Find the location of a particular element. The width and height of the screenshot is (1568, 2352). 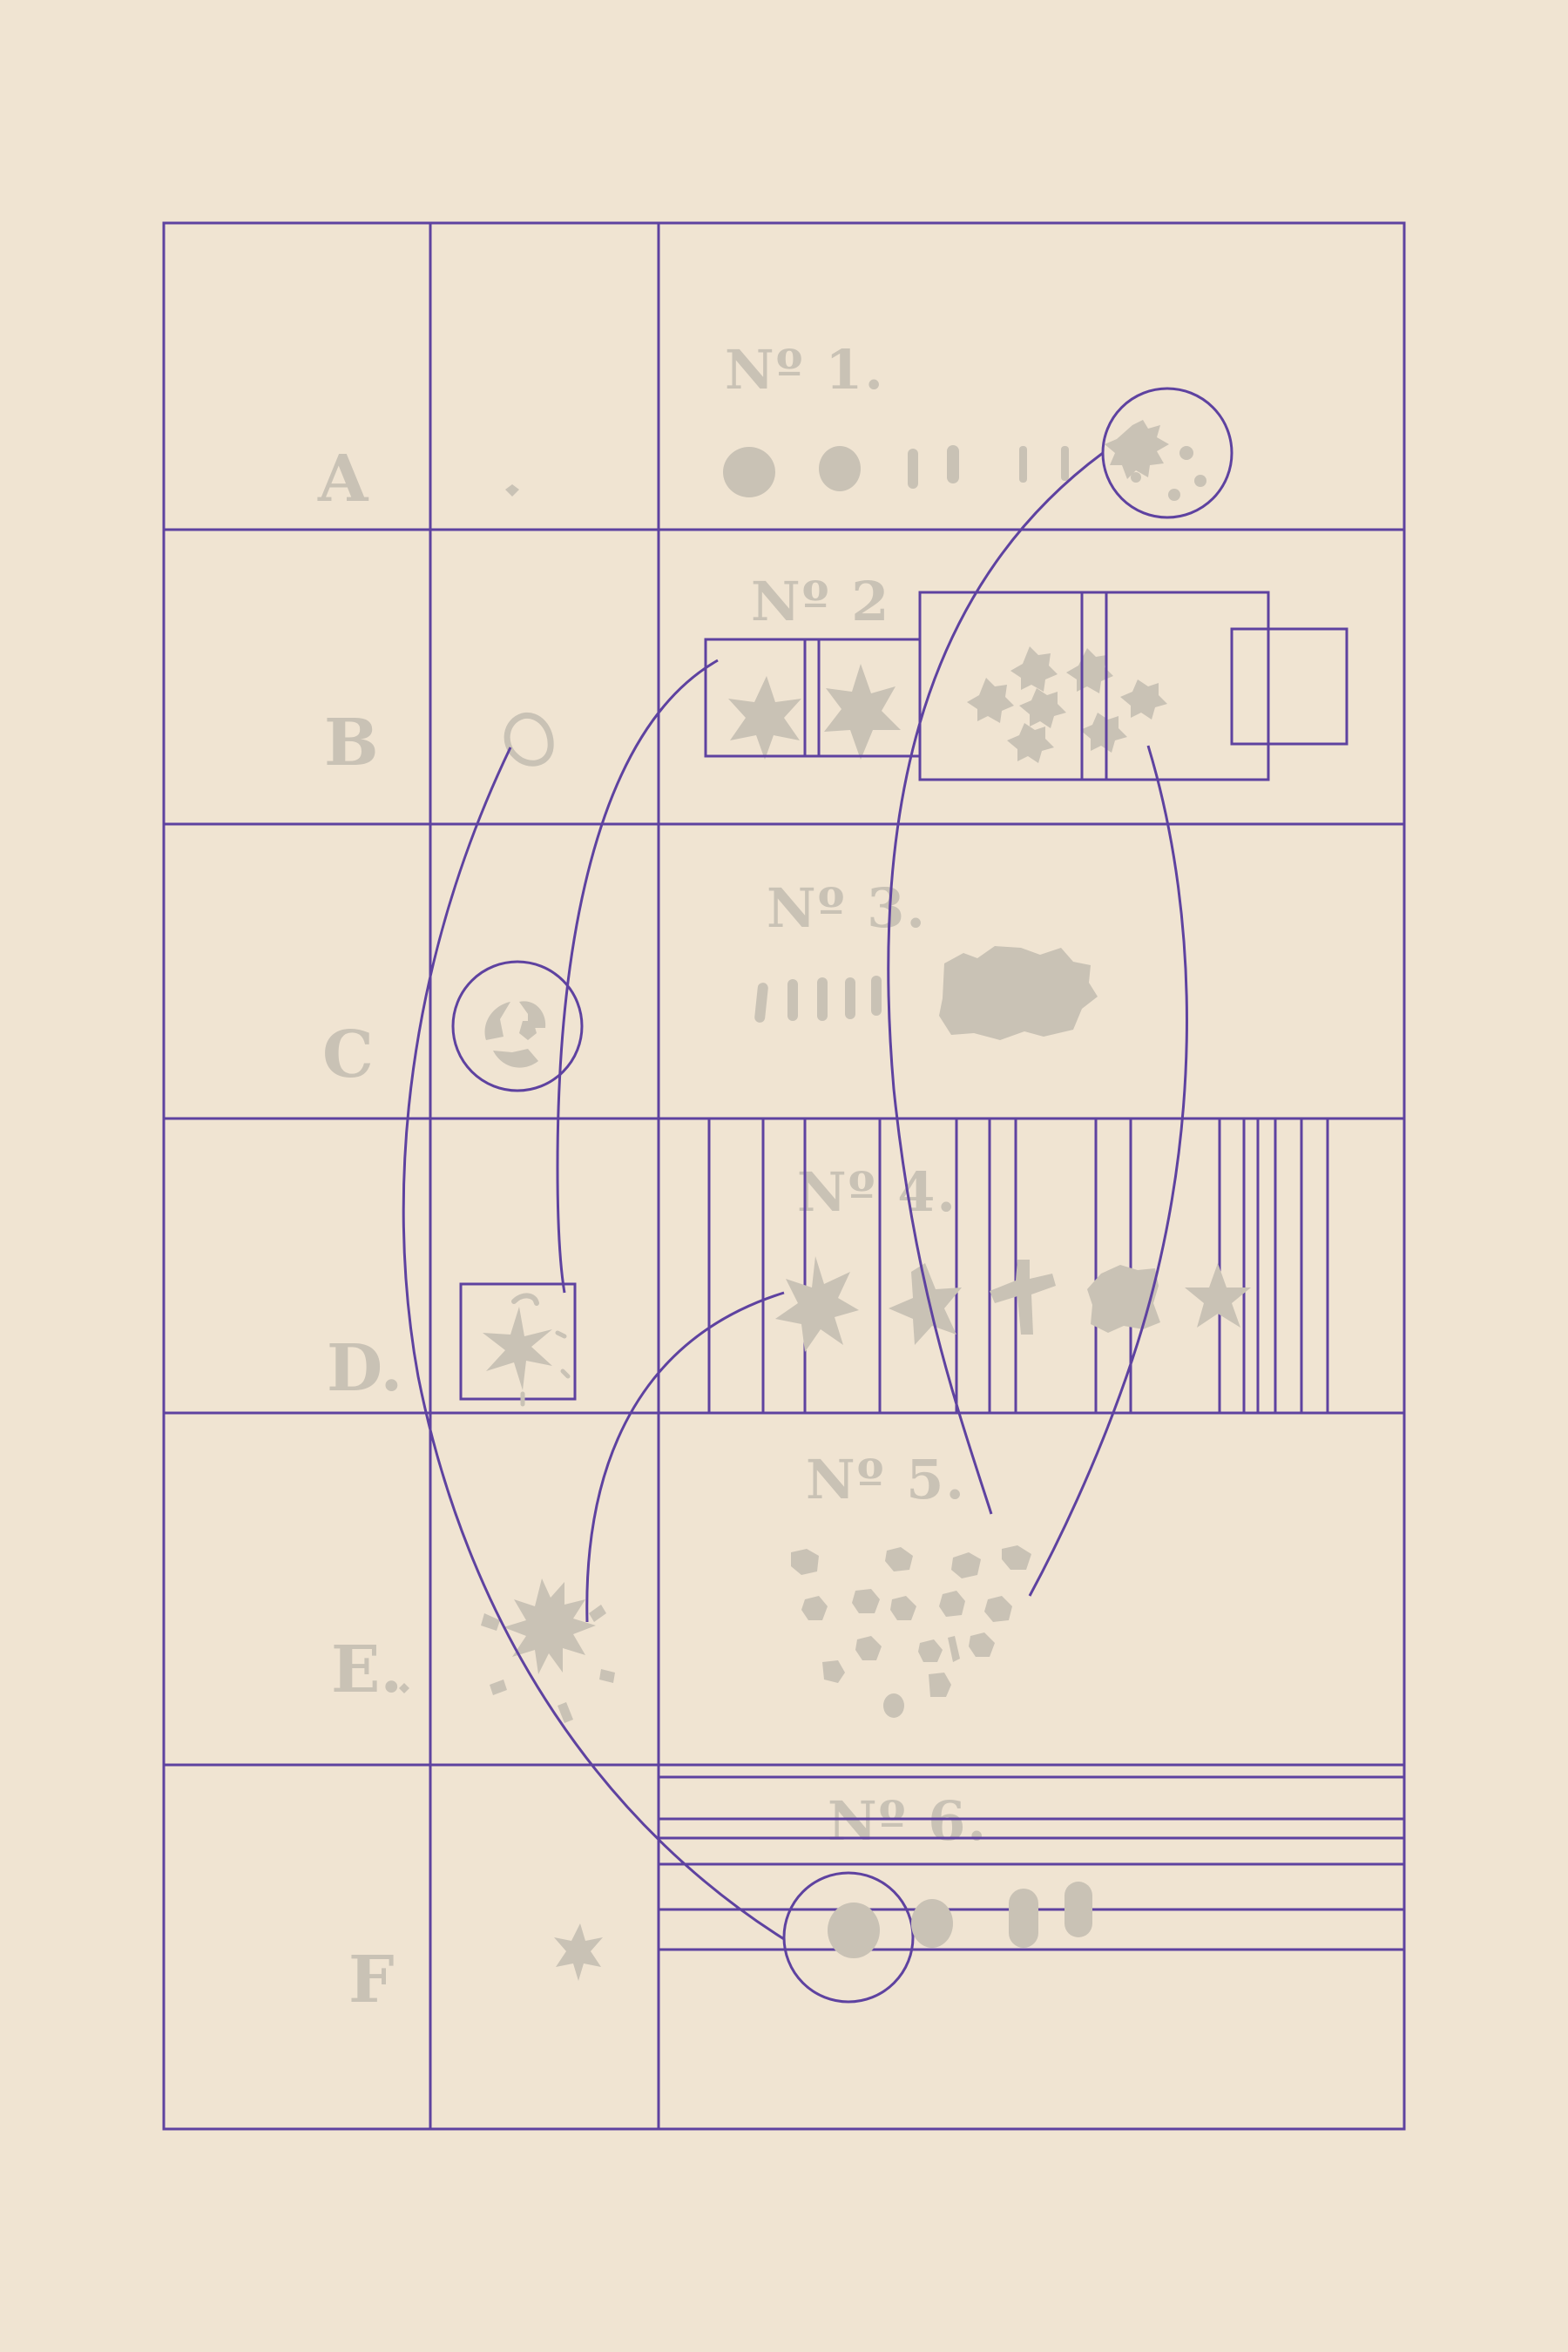

row-label-b: B is located at coordinates (351, 743).